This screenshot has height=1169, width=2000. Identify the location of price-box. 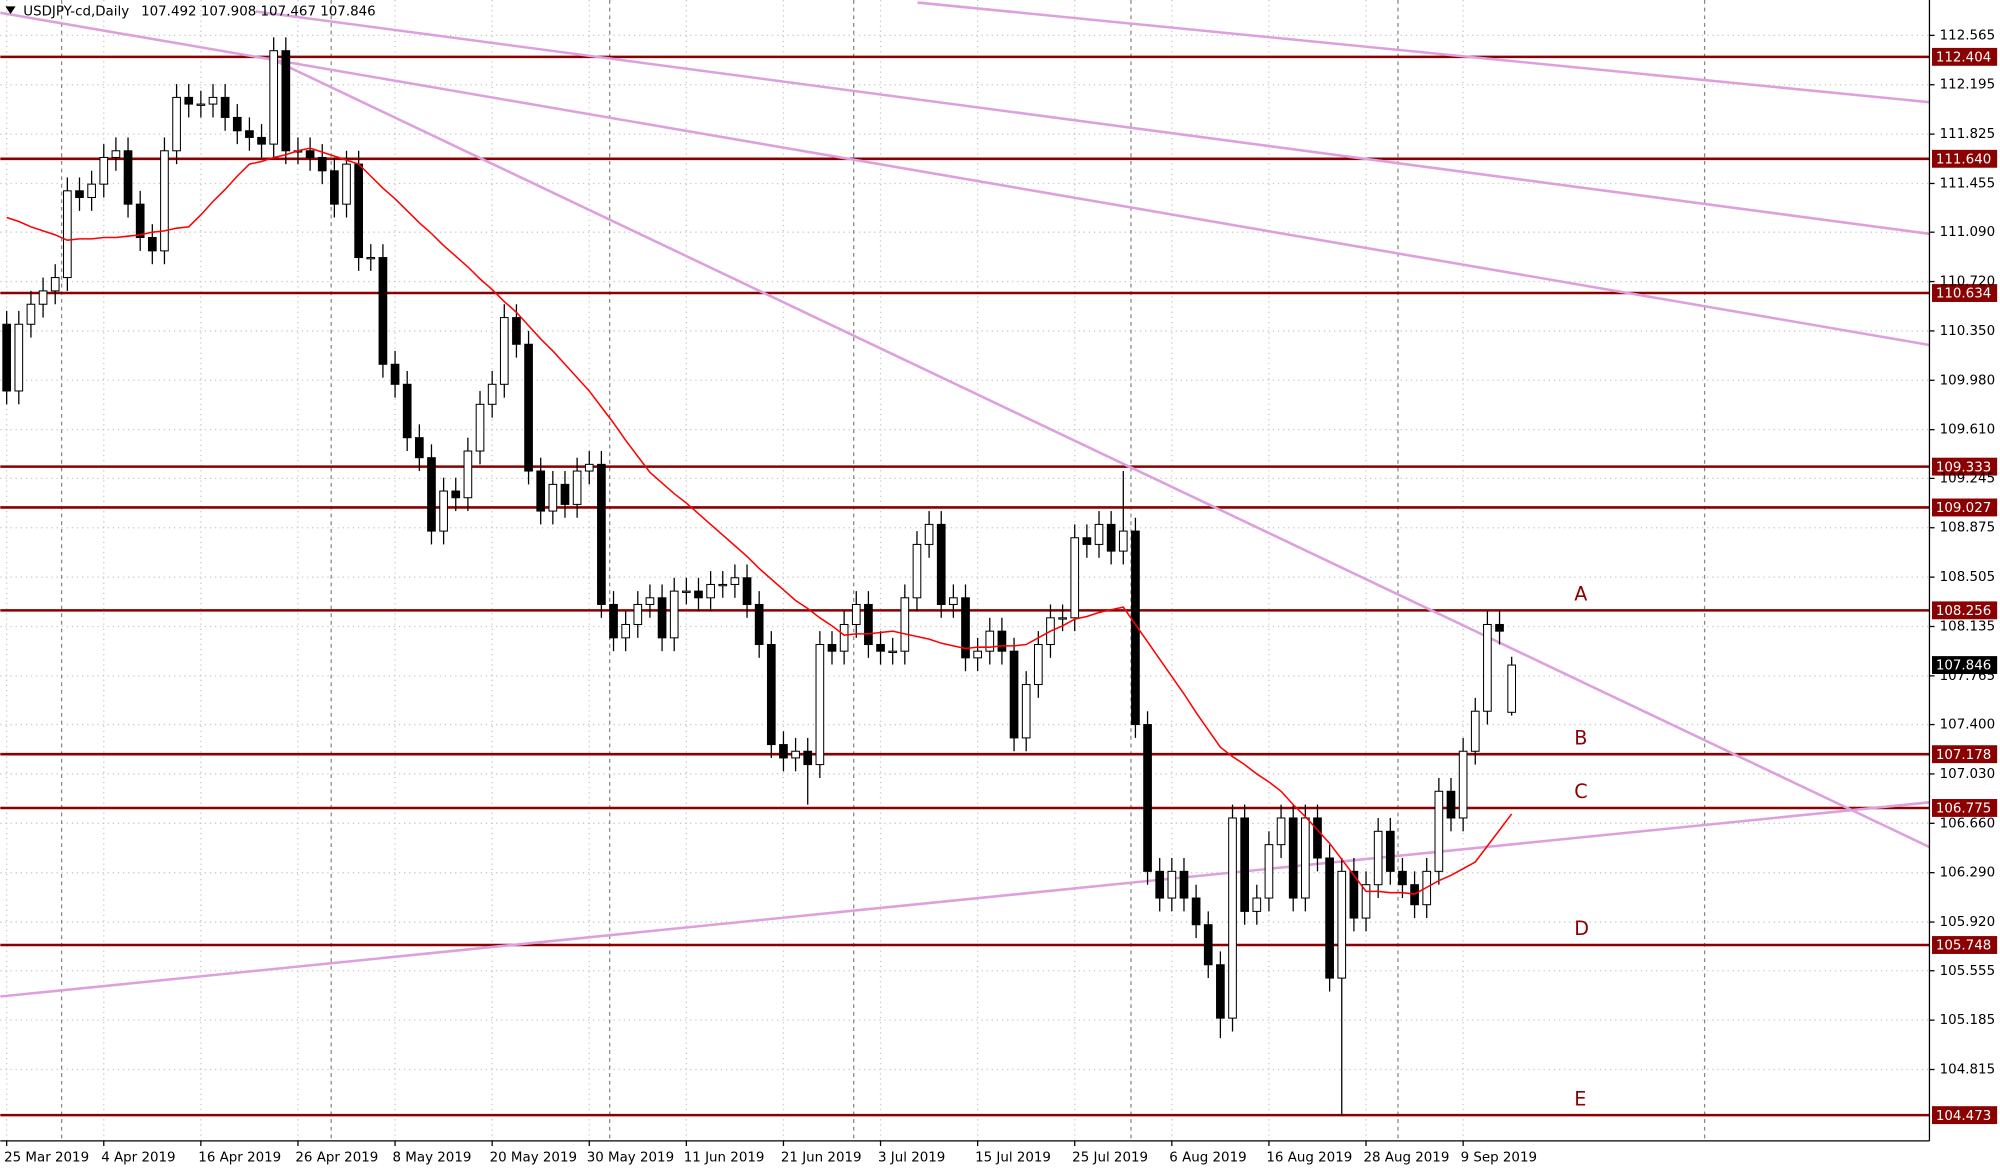
(1965, 665).